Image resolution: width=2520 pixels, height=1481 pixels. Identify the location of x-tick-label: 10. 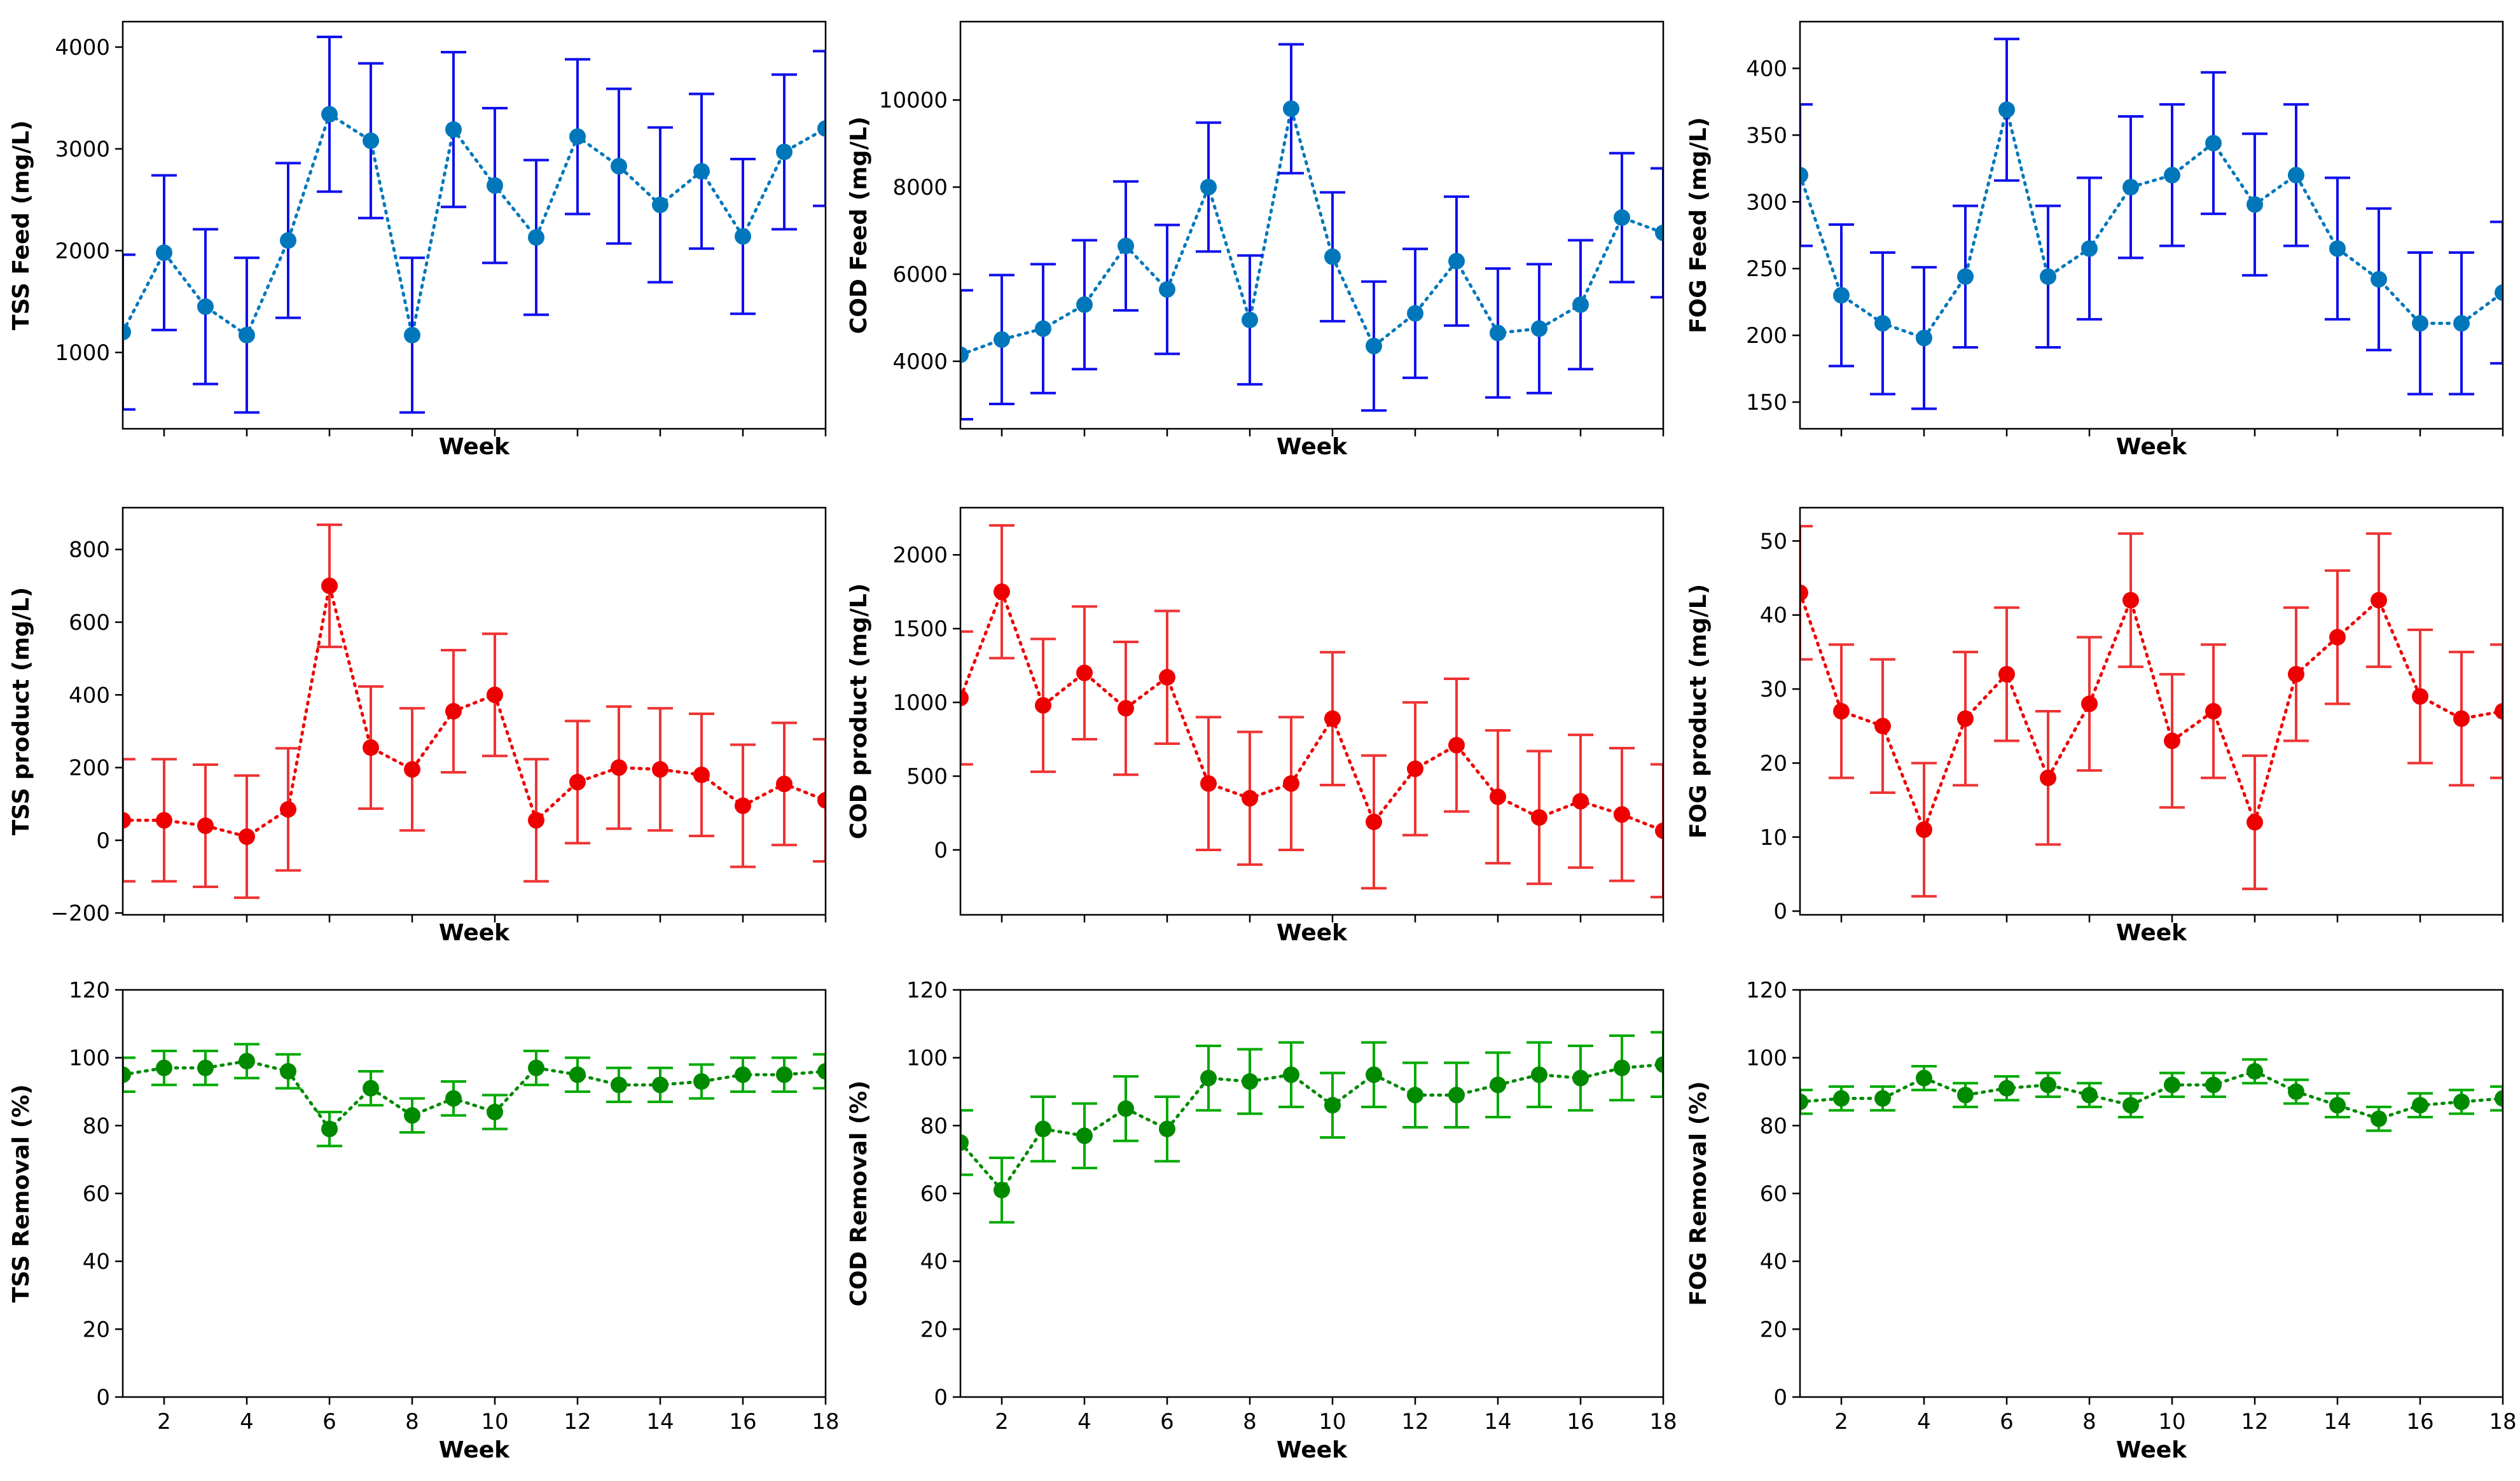
(2171, 1422).